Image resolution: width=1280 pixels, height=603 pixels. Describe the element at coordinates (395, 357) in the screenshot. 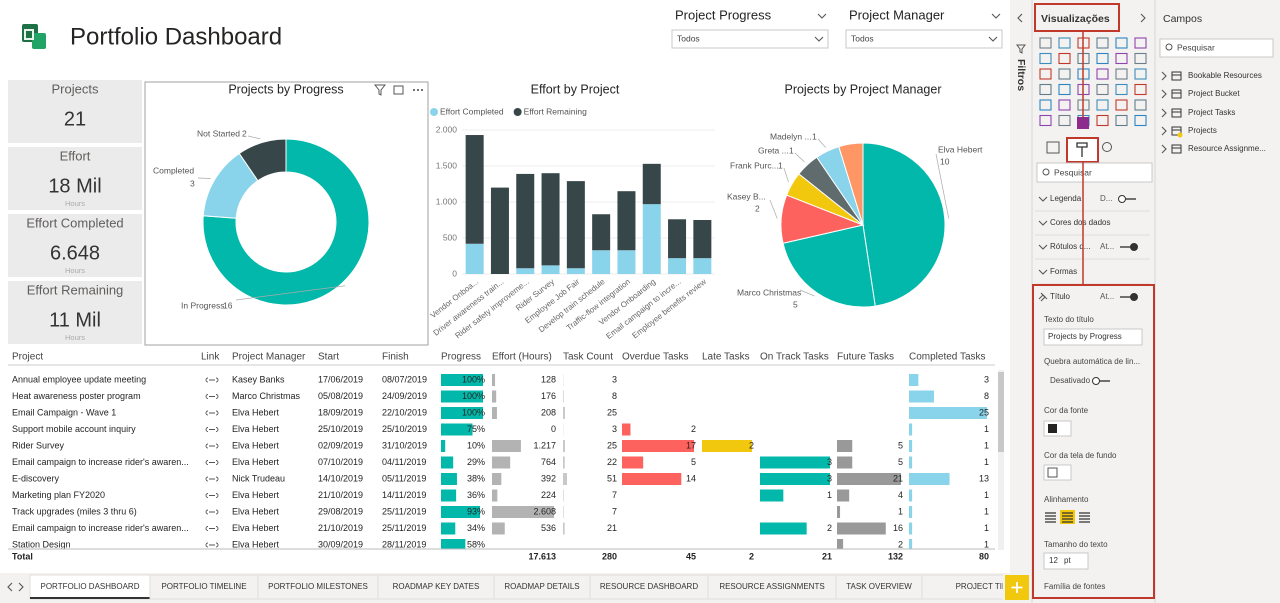

I see `column-header: Finish` at that location.